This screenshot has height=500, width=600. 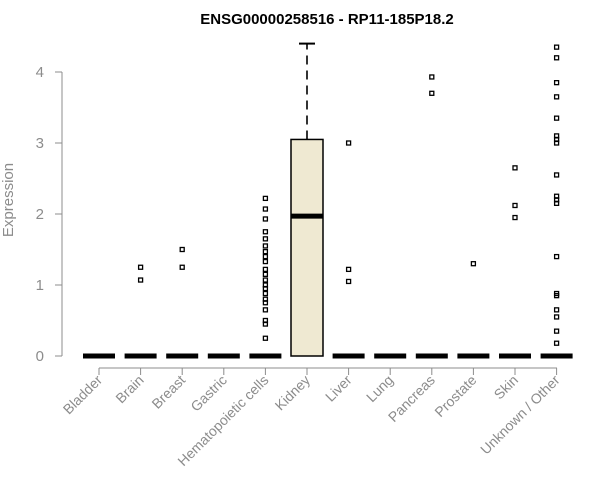 What do you see at coordinates (49, 214) in the screenshot?
I see `y-ticks: 0 1 2 3 4` at bounding box center [49, 214].